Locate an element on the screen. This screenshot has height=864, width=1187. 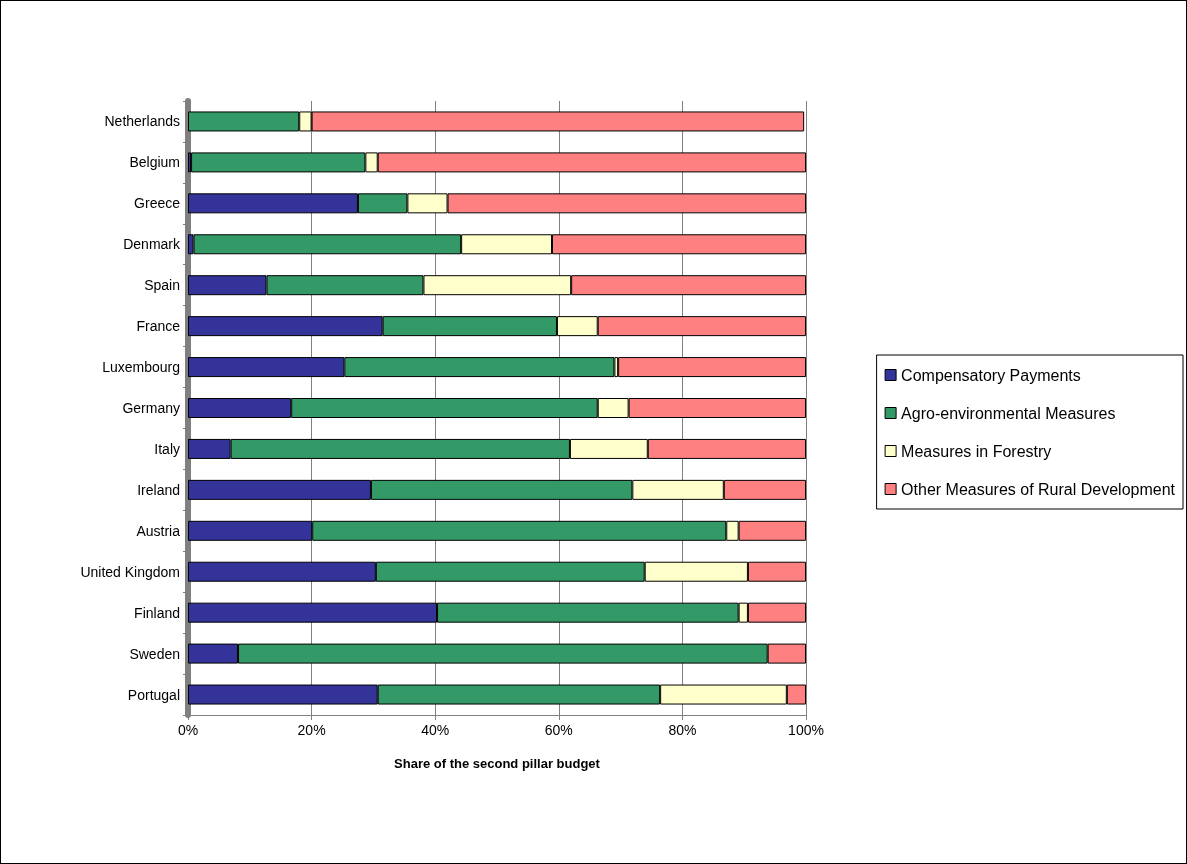
y-tick-label: Finland is located at coordinates (157, 612).